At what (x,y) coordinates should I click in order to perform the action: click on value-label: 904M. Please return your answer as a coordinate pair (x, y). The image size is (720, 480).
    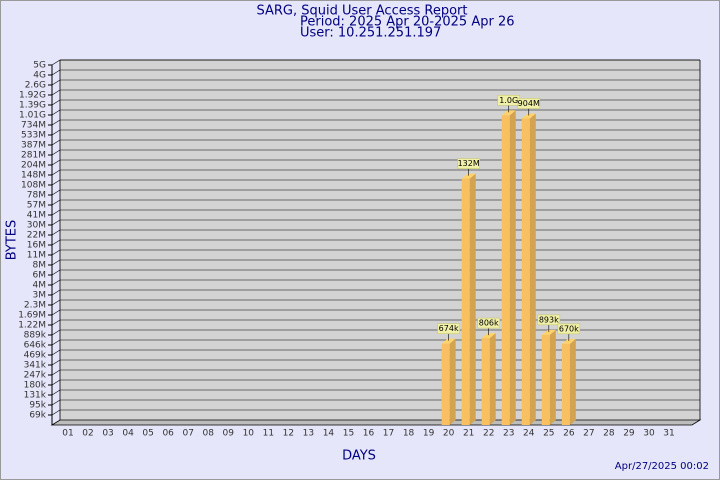
    Looking at the image, I should click on (529, 103).